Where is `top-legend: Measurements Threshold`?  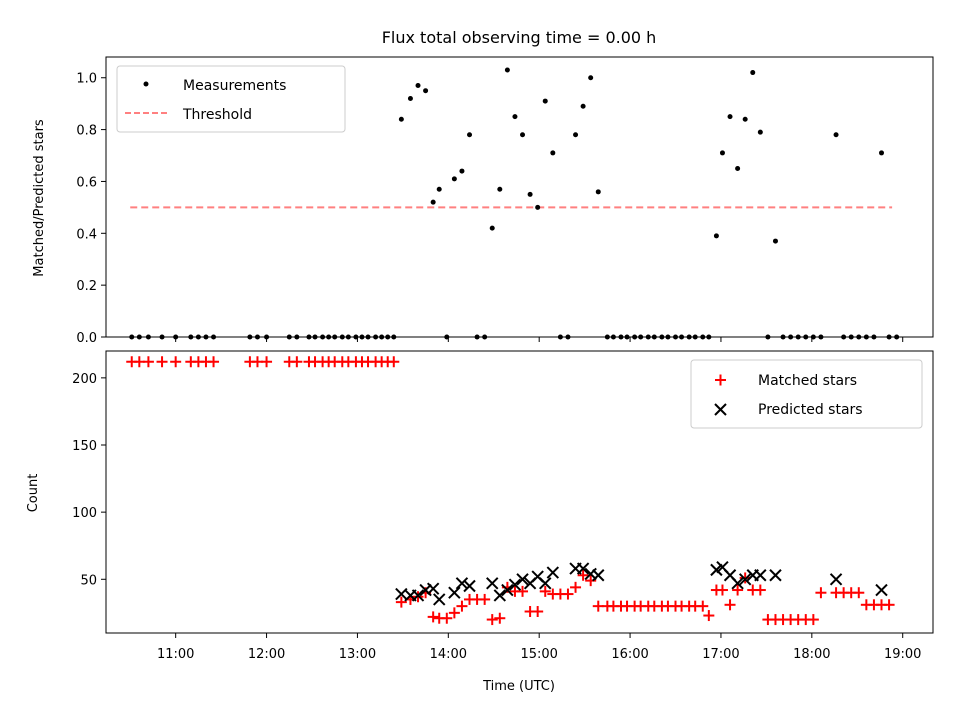
top-legend: Measurements Threshold is located at coordinates (231, 99).